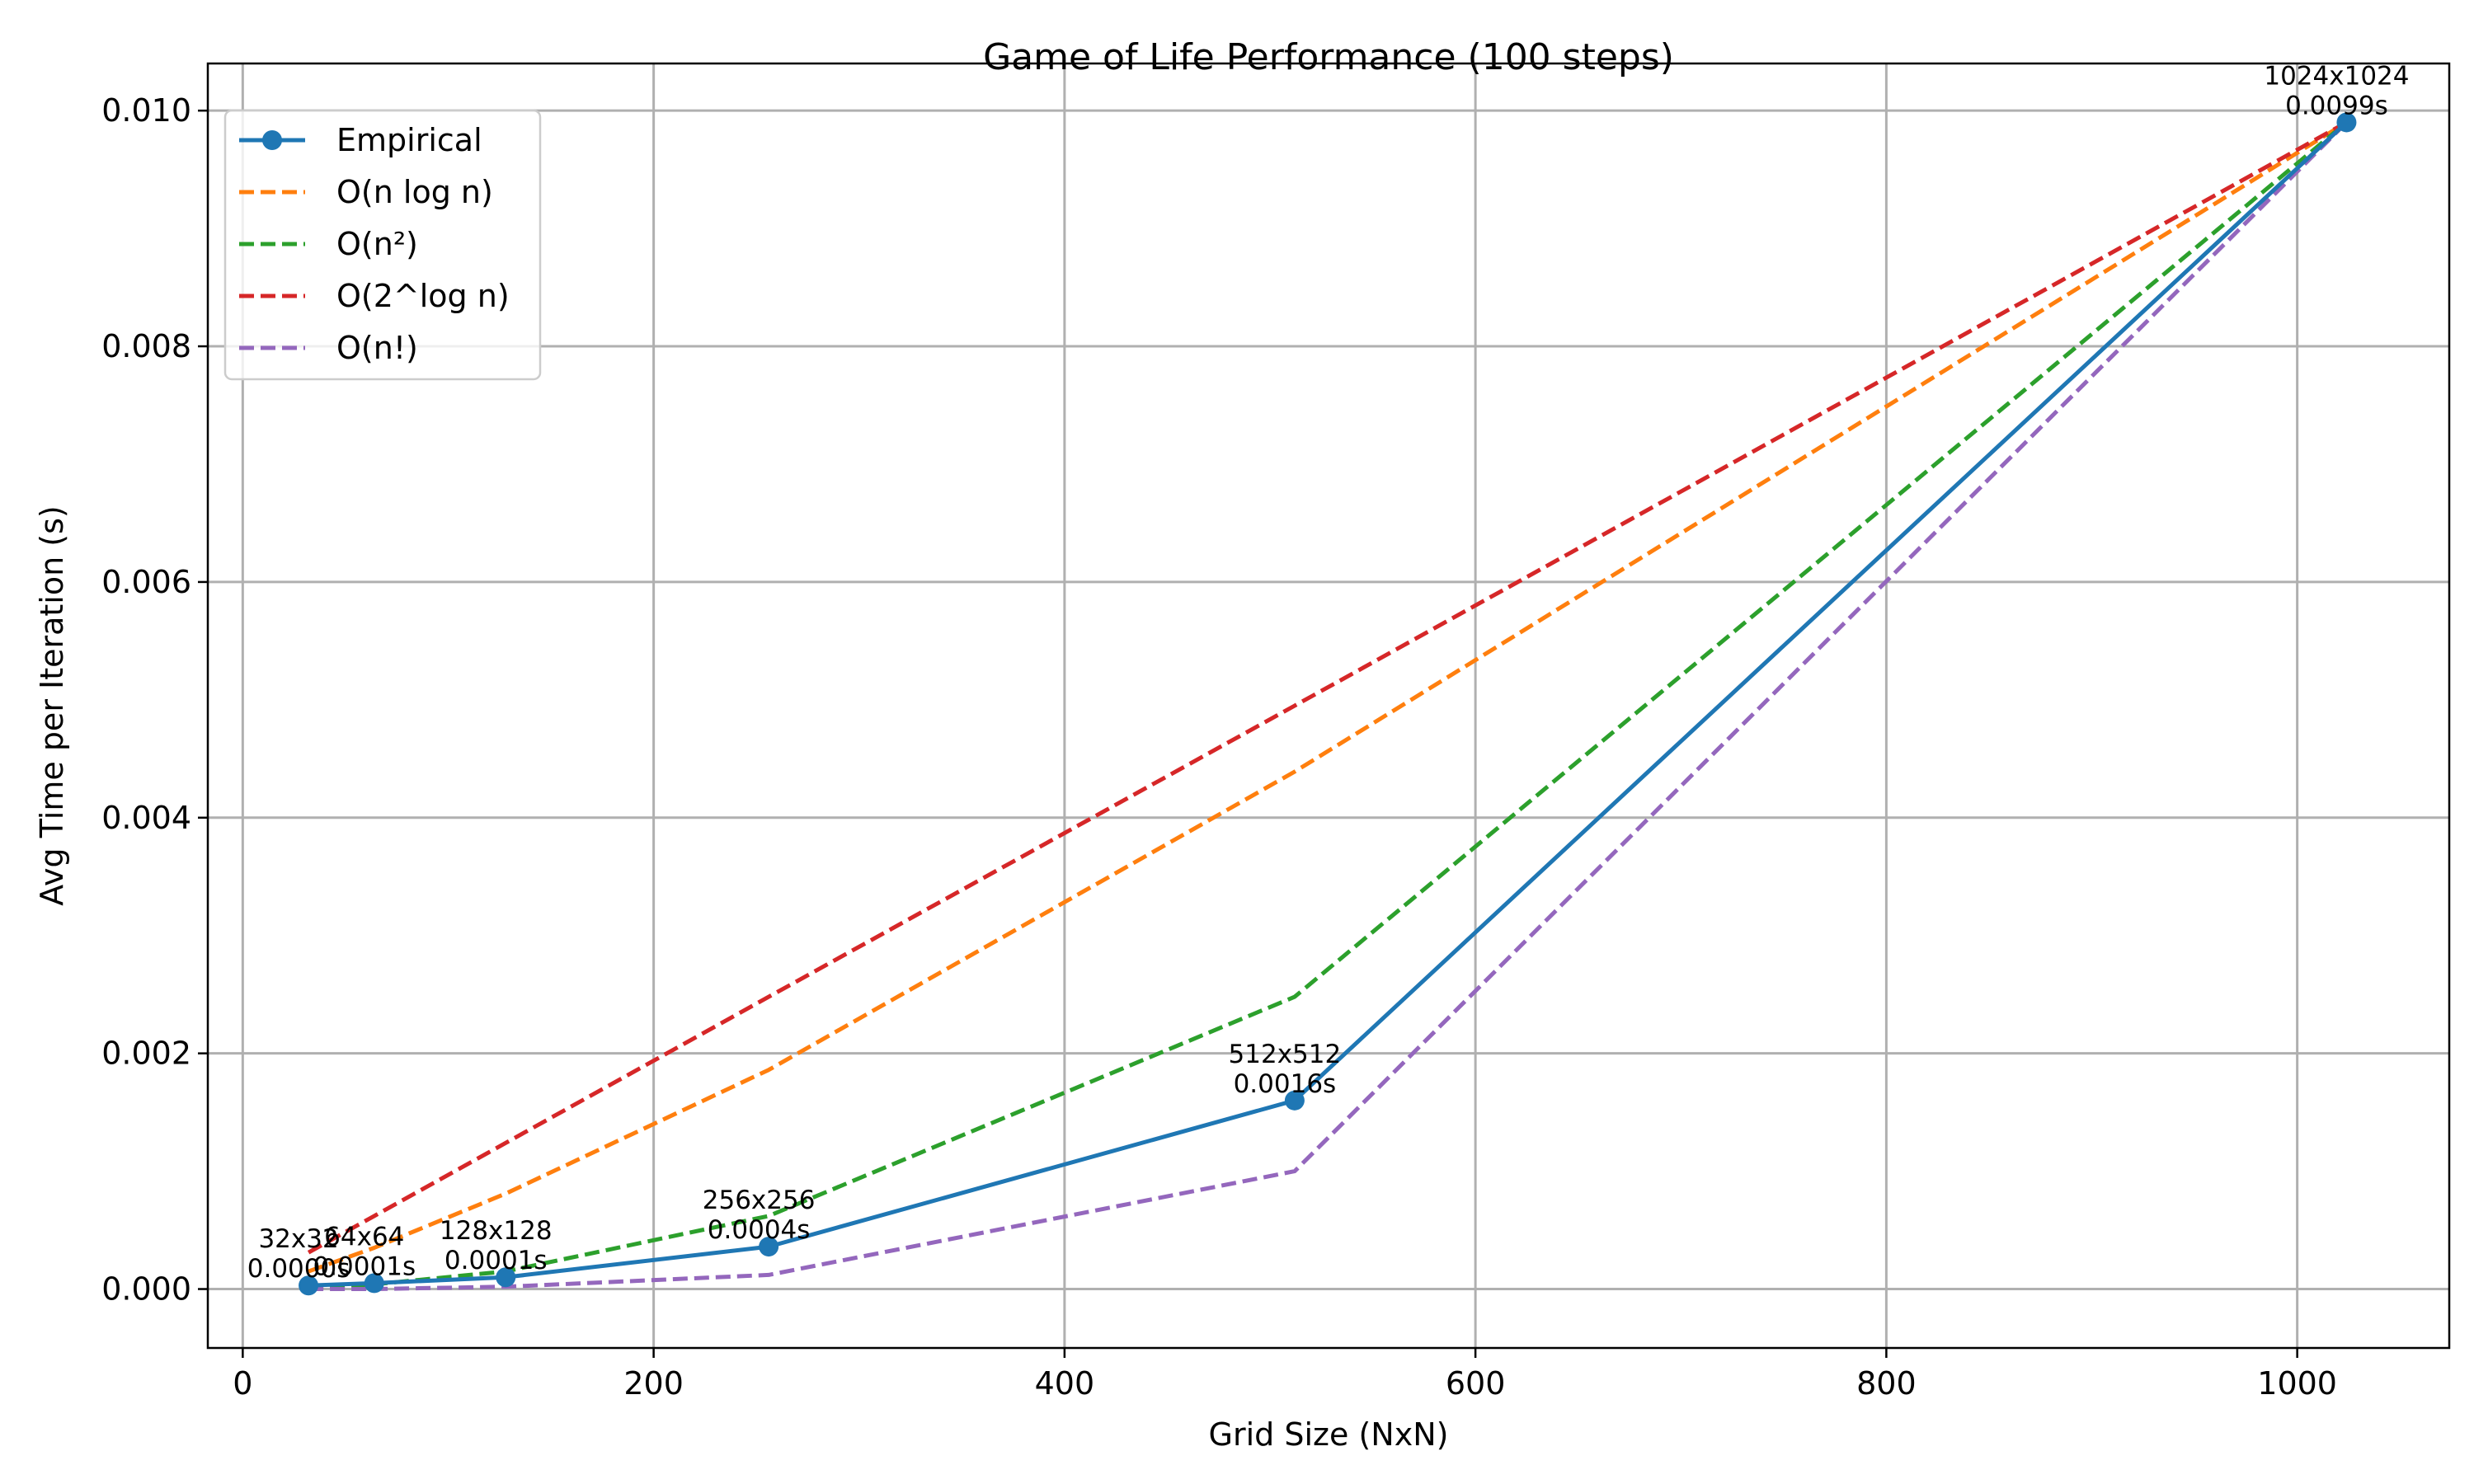 Image resolution: width=2474 pixels, height=1484 pixels. I want to click on x-tick-labels: 0 200 400 600 800 1000, so click(1285, 1383).